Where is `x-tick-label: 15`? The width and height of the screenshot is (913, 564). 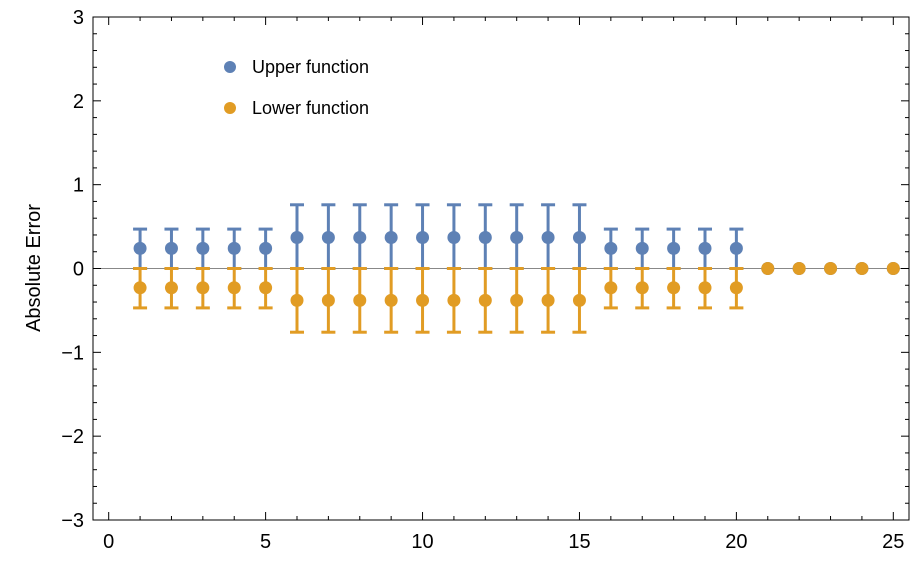
x-tick-label: 15 is located at coordinates (579, 542).